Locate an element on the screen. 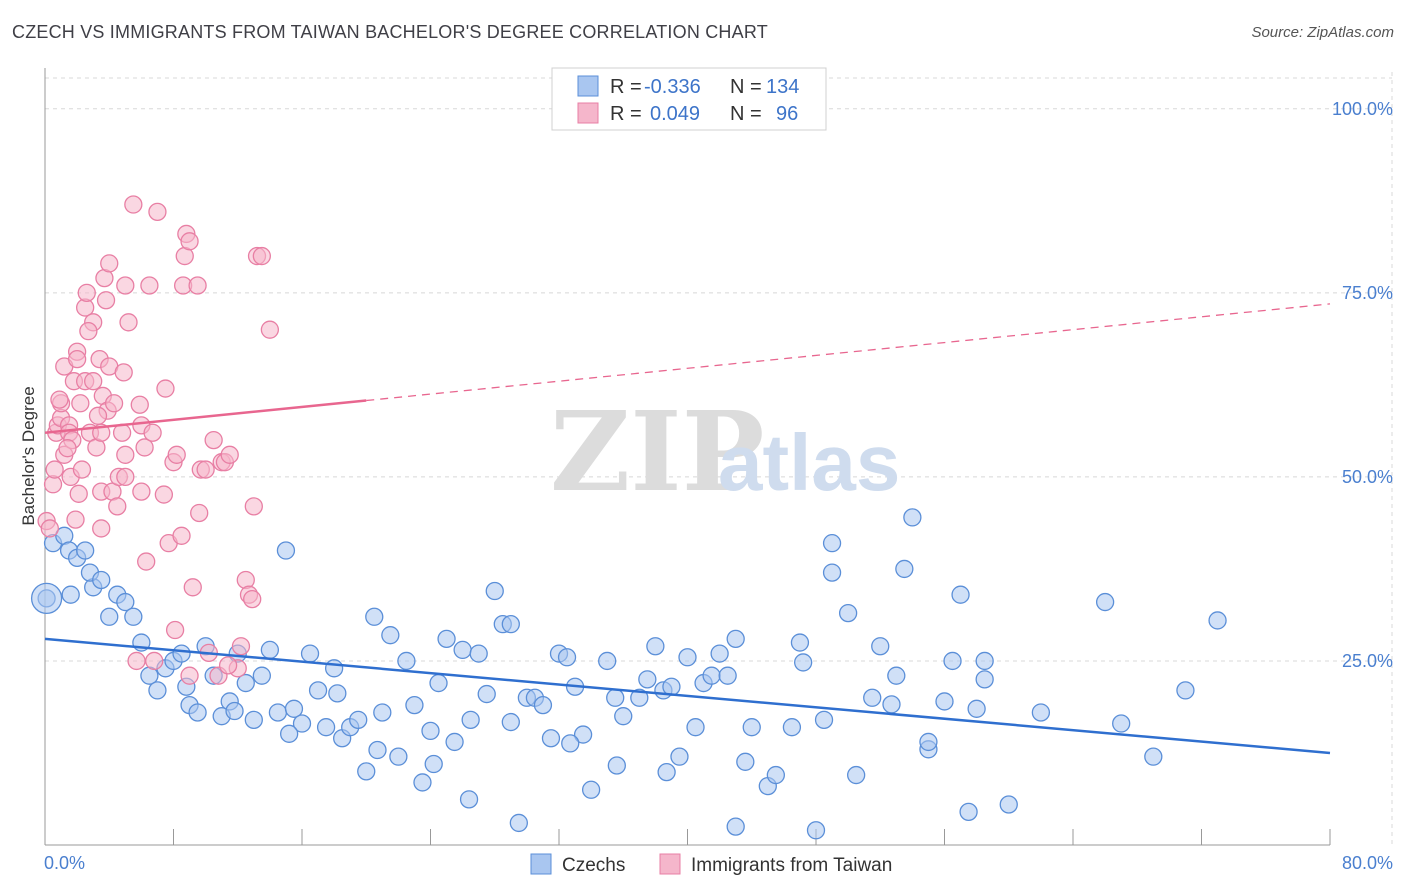 Image resolution: width=1406 pixels, height=892 pixels. legend-n-label-taiwan: N = is located at coordinates (746, 114).